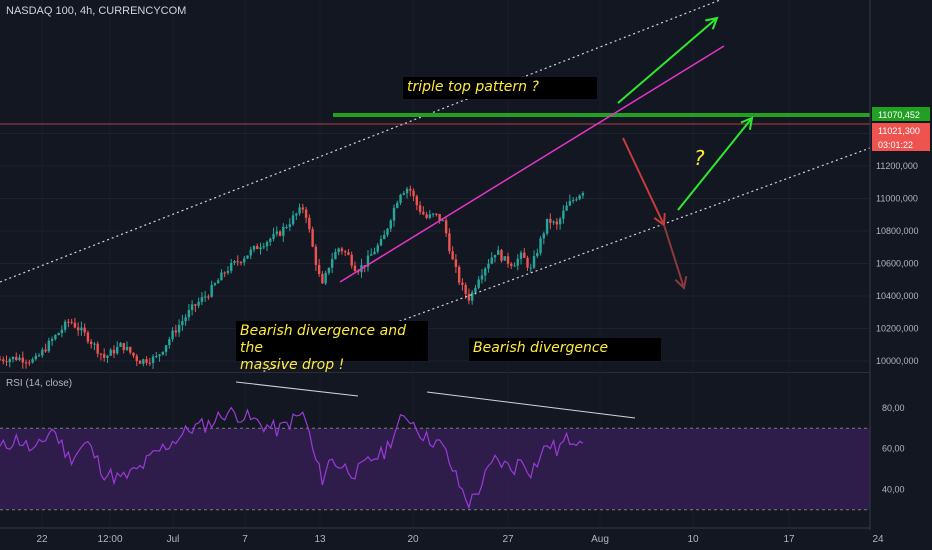 This screenshot has height=550, width=932. What do you see at coordinates (878, 539) in the screenshot?
I see `time-tick-label: 24` at bounding box center [878, 539].